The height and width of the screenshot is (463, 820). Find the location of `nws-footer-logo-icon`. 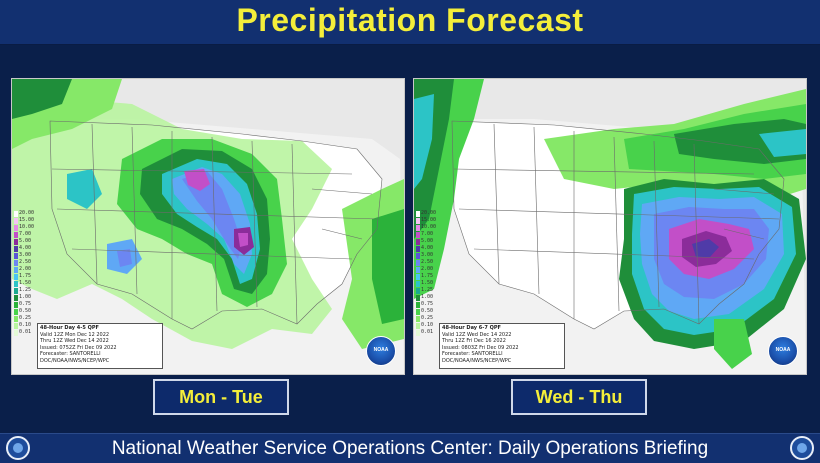

nws-footer-logo-icon is located at coordinates (802, 448).